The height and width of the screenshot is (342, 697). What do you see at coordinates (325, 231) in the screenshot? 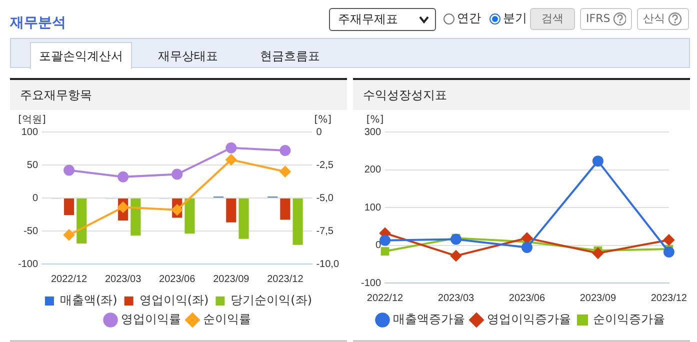
I see `y2-tick-label: -7,5` at bounding box center [325, 231].